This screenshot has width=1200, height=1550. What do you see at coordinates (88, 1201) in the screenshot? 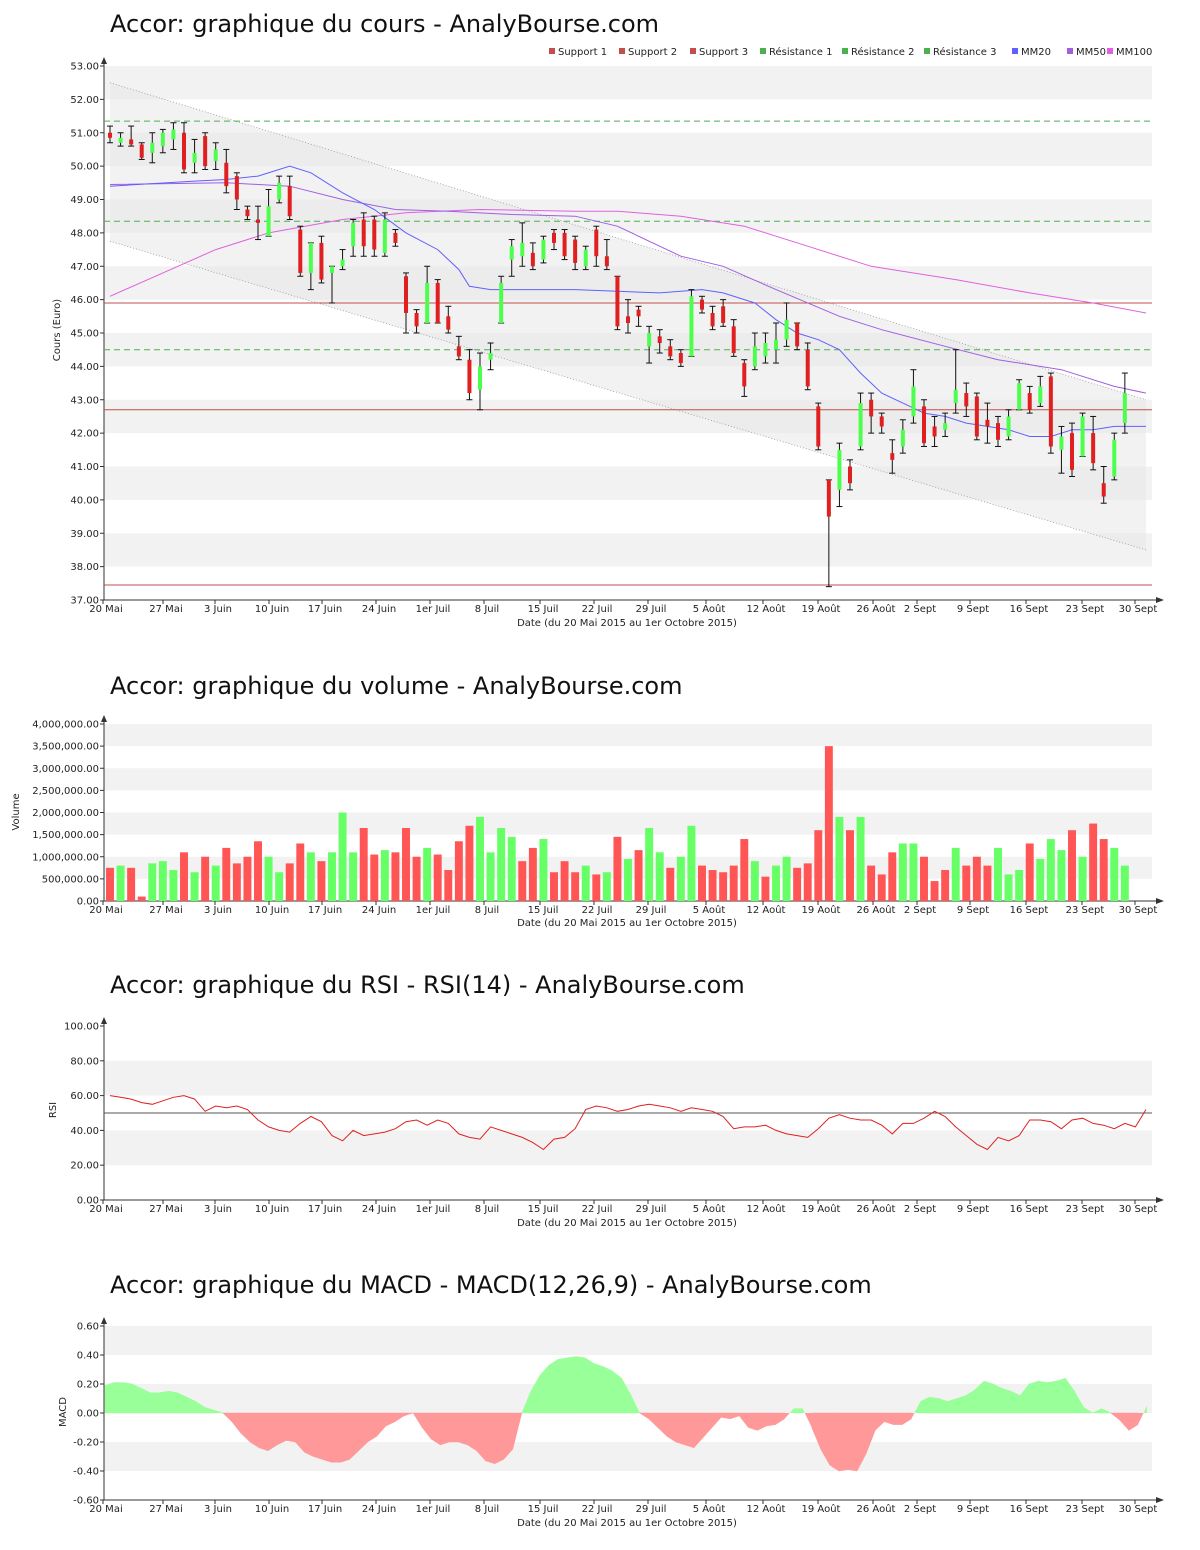
I see `rsi-y-tick-label: 0.00` at bounding box center [88, 1201].